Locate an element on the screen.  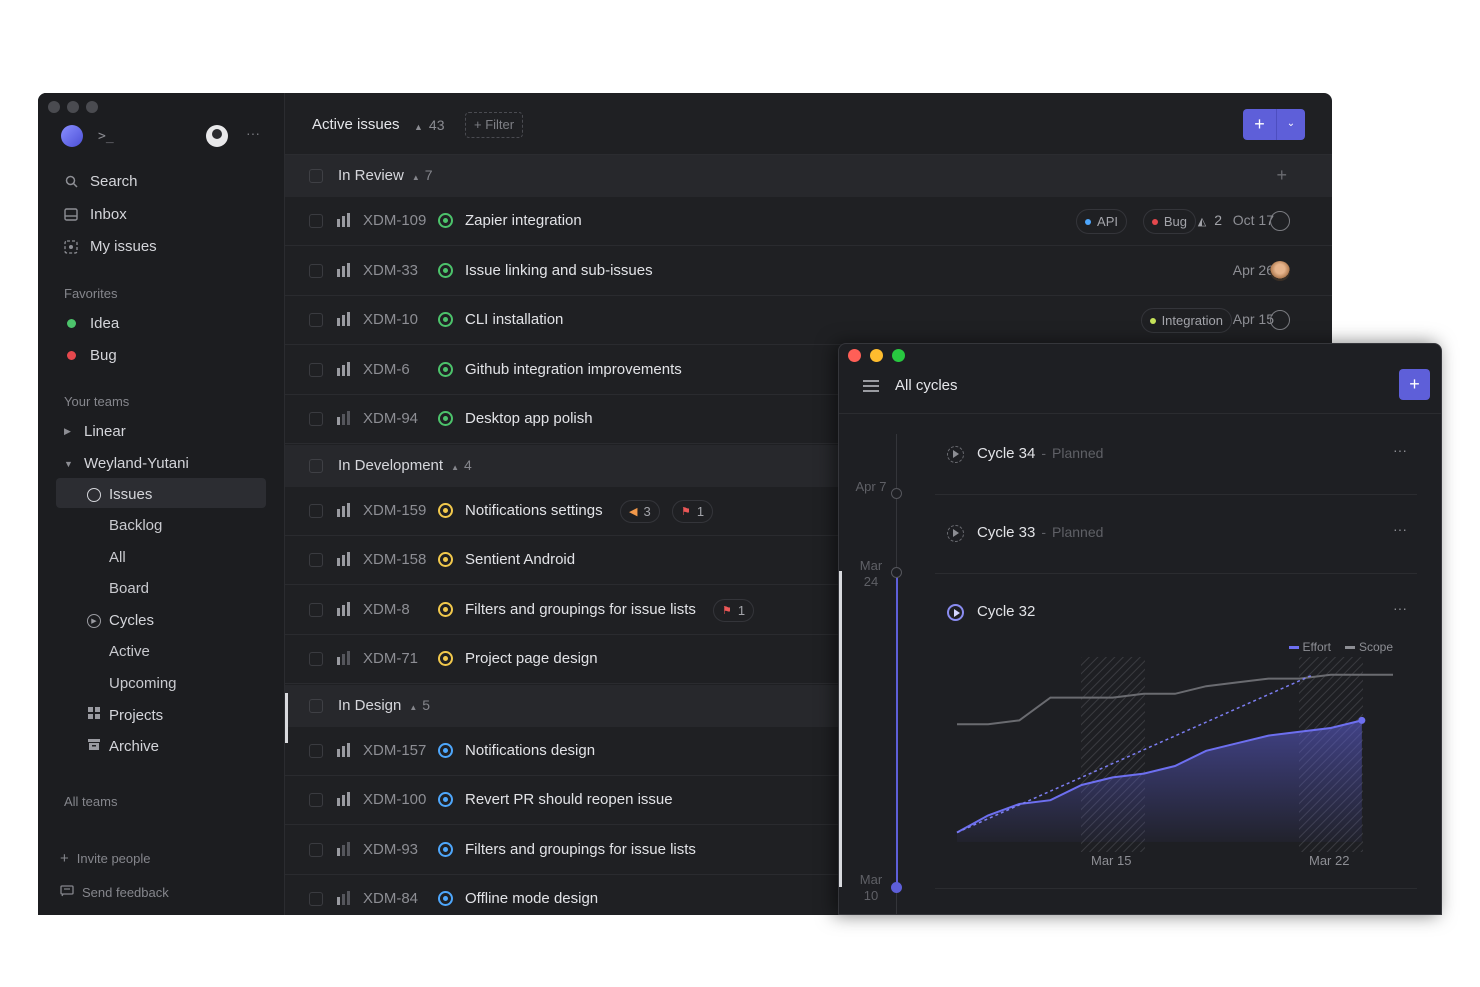
user-avatar is located at coordinates (217, 136).